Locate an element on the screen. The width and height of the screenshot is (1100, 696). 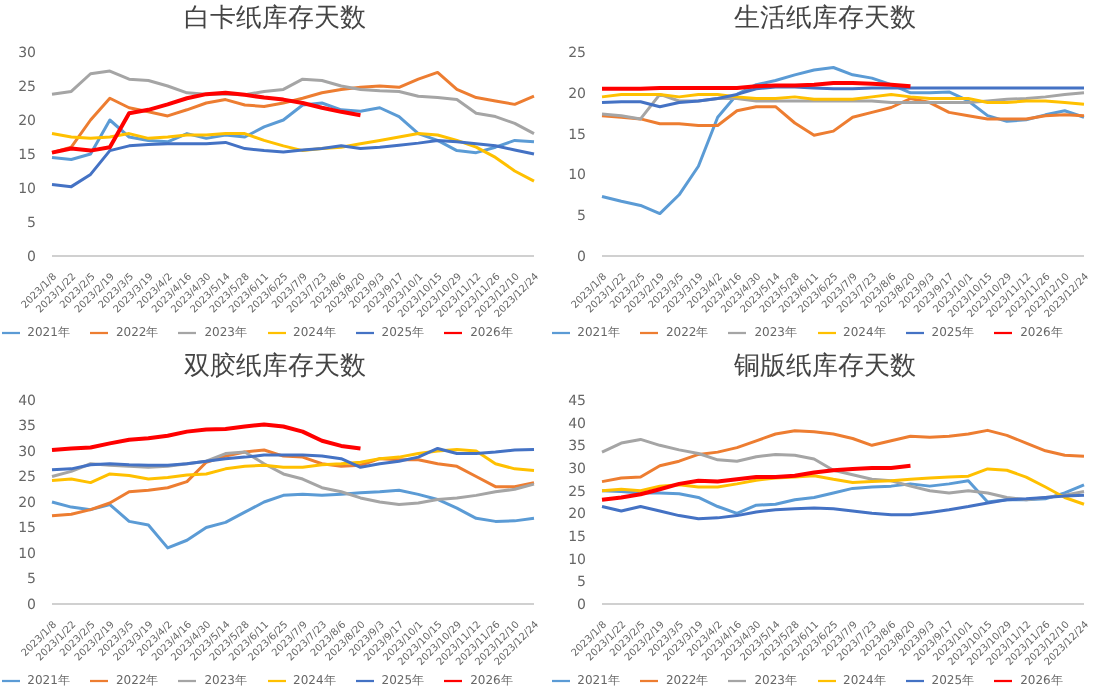
chart-title: 双胶纸库存天数 is located at coordinates (275, 368).